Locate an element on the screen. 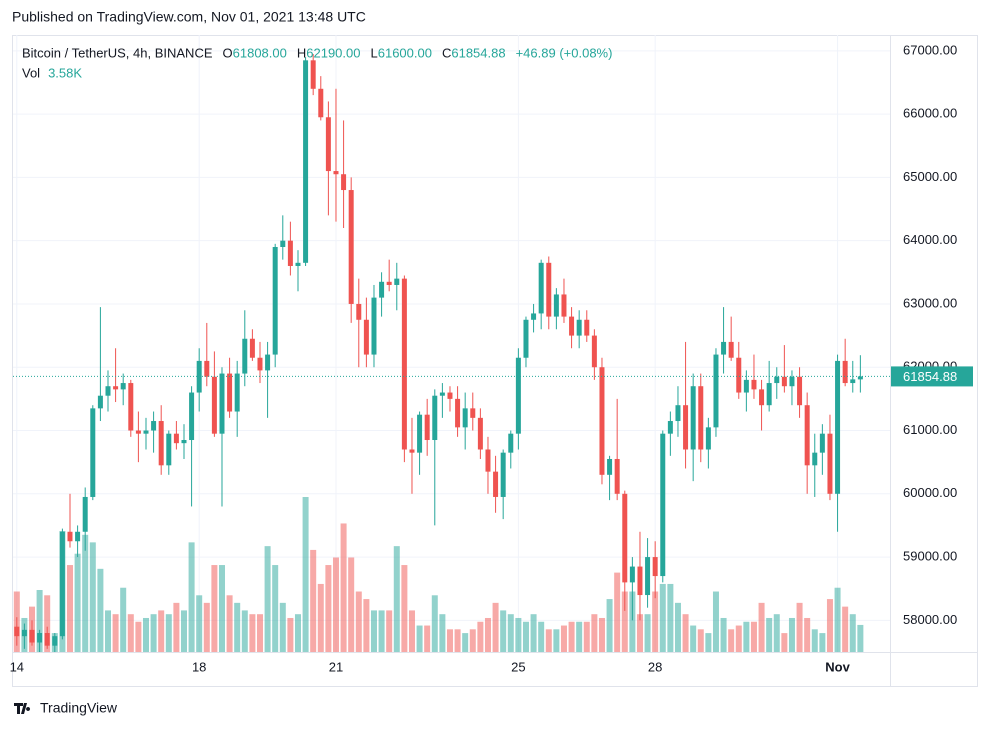 The width and height of the screenshot is (991, 735). last-price-label: 61854.88 is located at coordinates (930, 376).